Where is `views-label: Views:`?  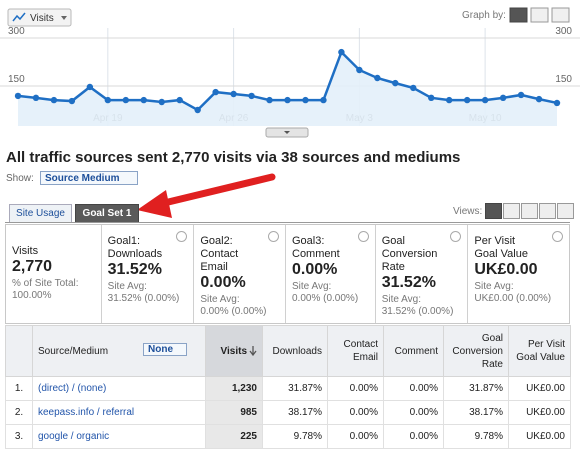 views-label: Views: is located at coordinates (468, 211).